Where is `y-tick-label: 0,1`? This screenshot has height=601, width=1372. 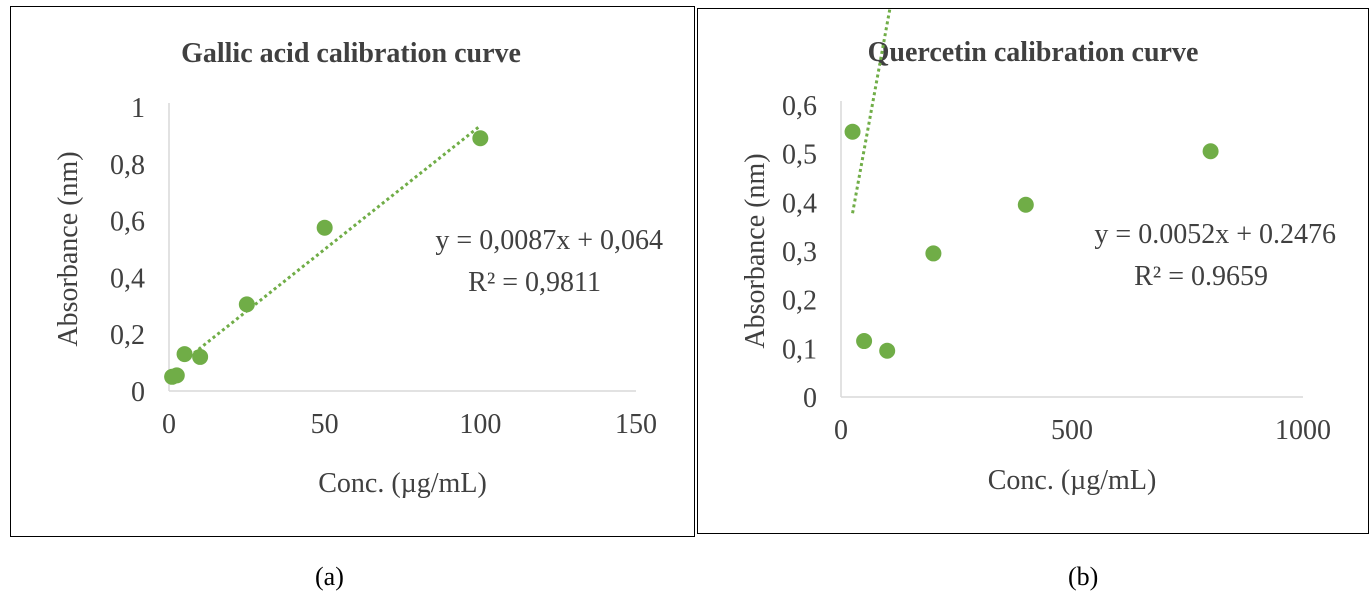 y-tick-label: 0,1 is located at coordinates (799, 349).